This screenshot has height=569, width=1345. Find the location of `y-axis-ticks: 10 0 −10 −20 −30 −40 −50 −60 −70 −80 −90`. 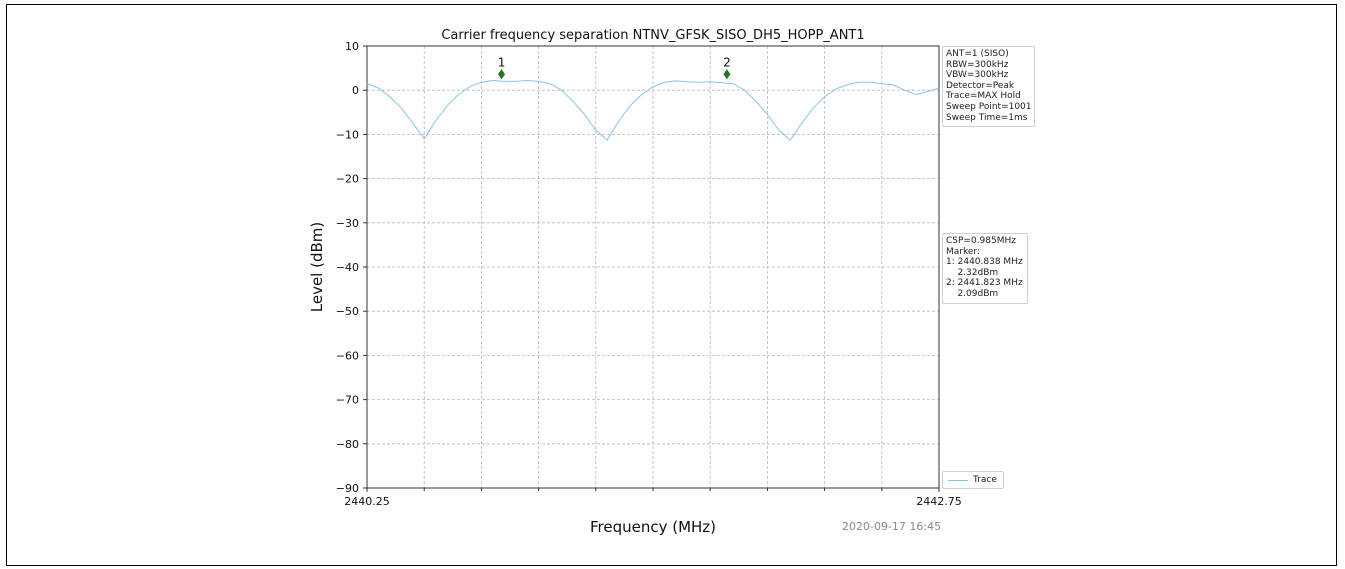

y-axis-ticks: 10 0 −10 −20 −30 −40 −50 −60 −70 −80 −90 is located at coordinates (351, 267).